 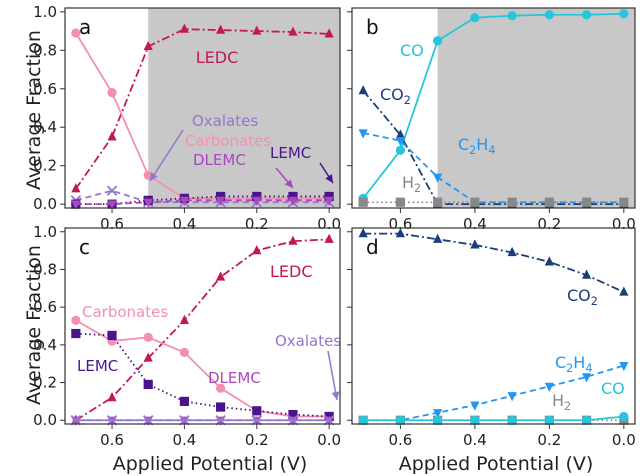 I want to click on y-tick-label: 0.4, so click(x=45, y=345).